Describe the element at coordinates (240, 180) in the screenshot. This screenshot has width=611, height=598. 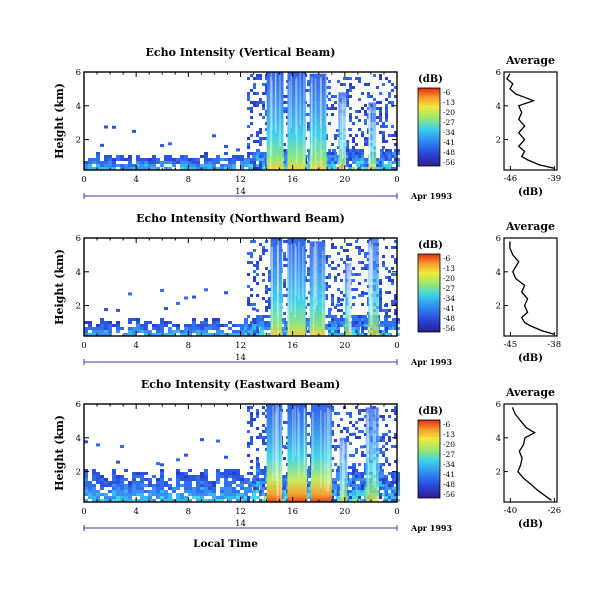
I see `x-tick-label: 12` at that location.